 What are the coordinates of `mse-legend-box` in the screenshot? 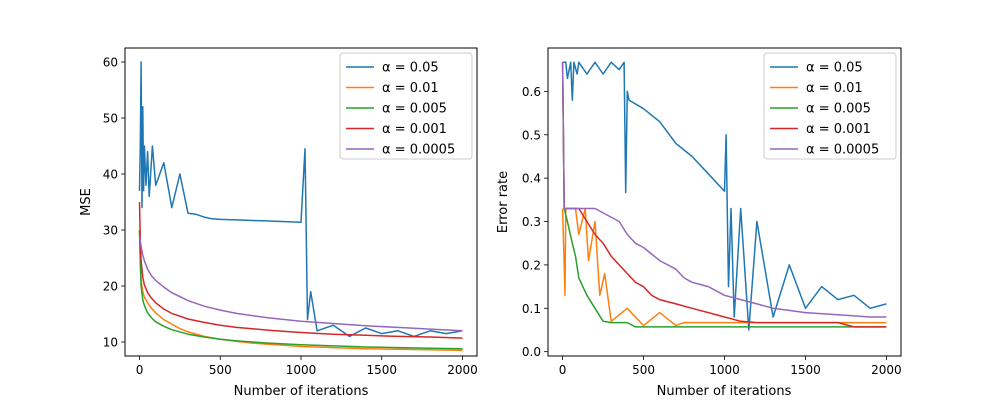 It's located at (406, 106).